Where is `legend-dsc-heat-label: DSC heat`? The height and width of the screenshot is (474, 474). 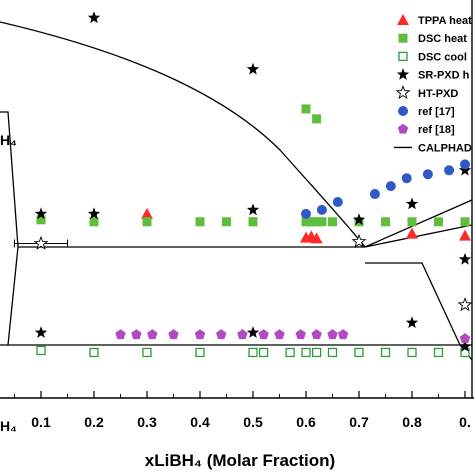
legend-dsc-heat-label: DSC heat is located at coordinates (442, 39).